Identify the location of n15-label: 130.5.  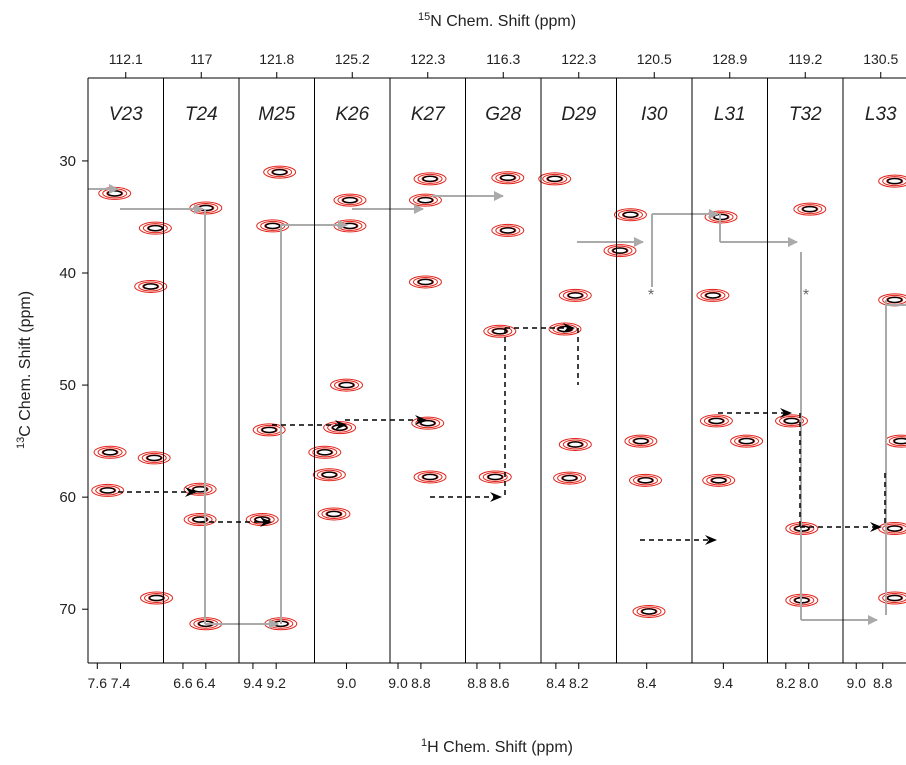
(880, 59).